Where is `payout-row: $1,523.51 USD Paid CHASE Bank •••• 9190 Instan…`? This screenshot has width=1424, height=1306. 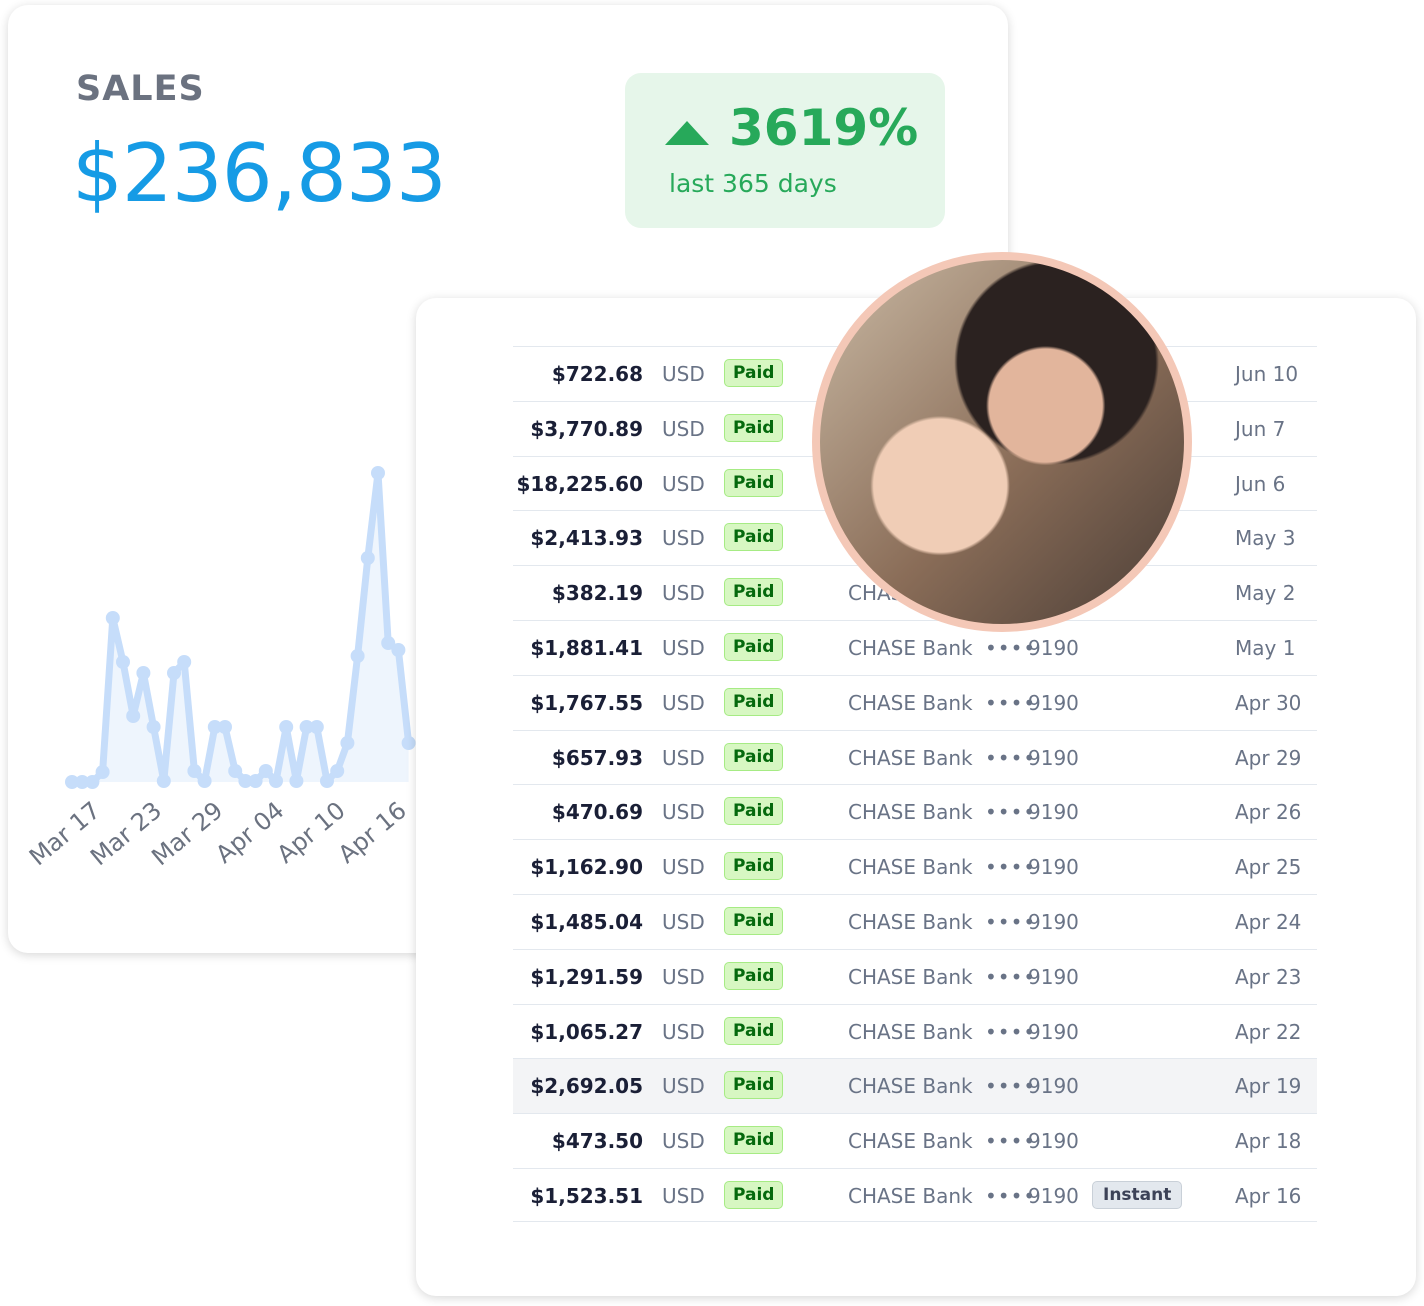 payout-row: $1,523.51 USD Paid CHASE Bank •••• 9190 Instan… is located at coordinates (915, 1195).